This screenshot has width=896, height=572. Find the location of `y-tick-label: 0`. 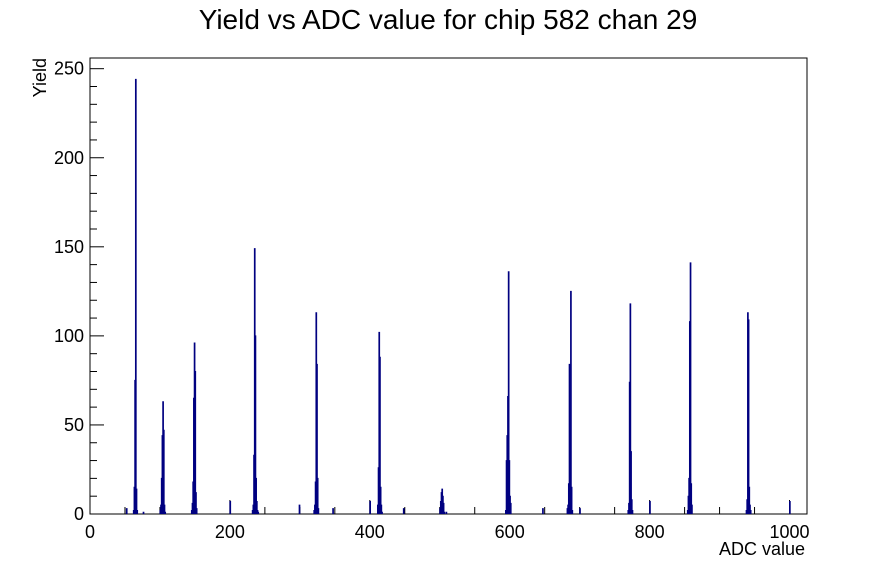

y-tick-label: 0 is located at coordinates (79, 514).